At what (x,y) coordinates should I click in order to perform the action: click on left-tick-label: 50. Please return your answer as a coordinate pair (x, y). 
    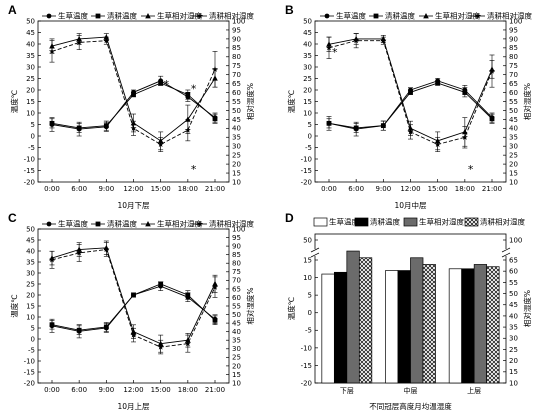
    Looking at the image, I should click on (307, 21).